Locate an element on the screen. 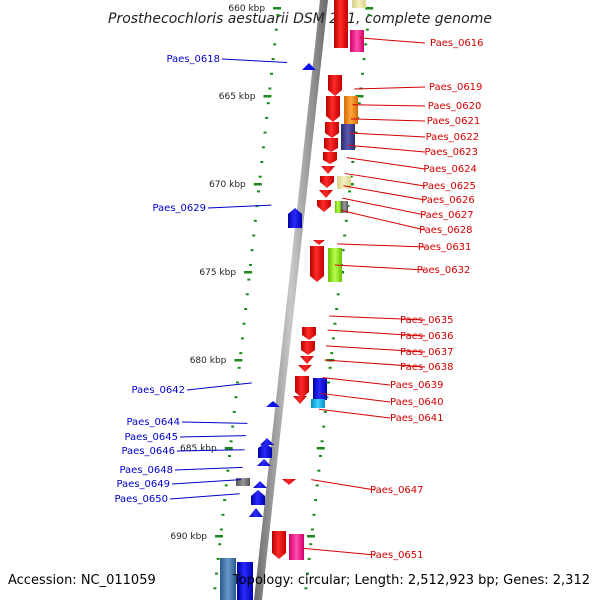 This screenshot has width=600, height=600. gene-label-reverse: Paes_0629 is located at coordinates (179, 208).